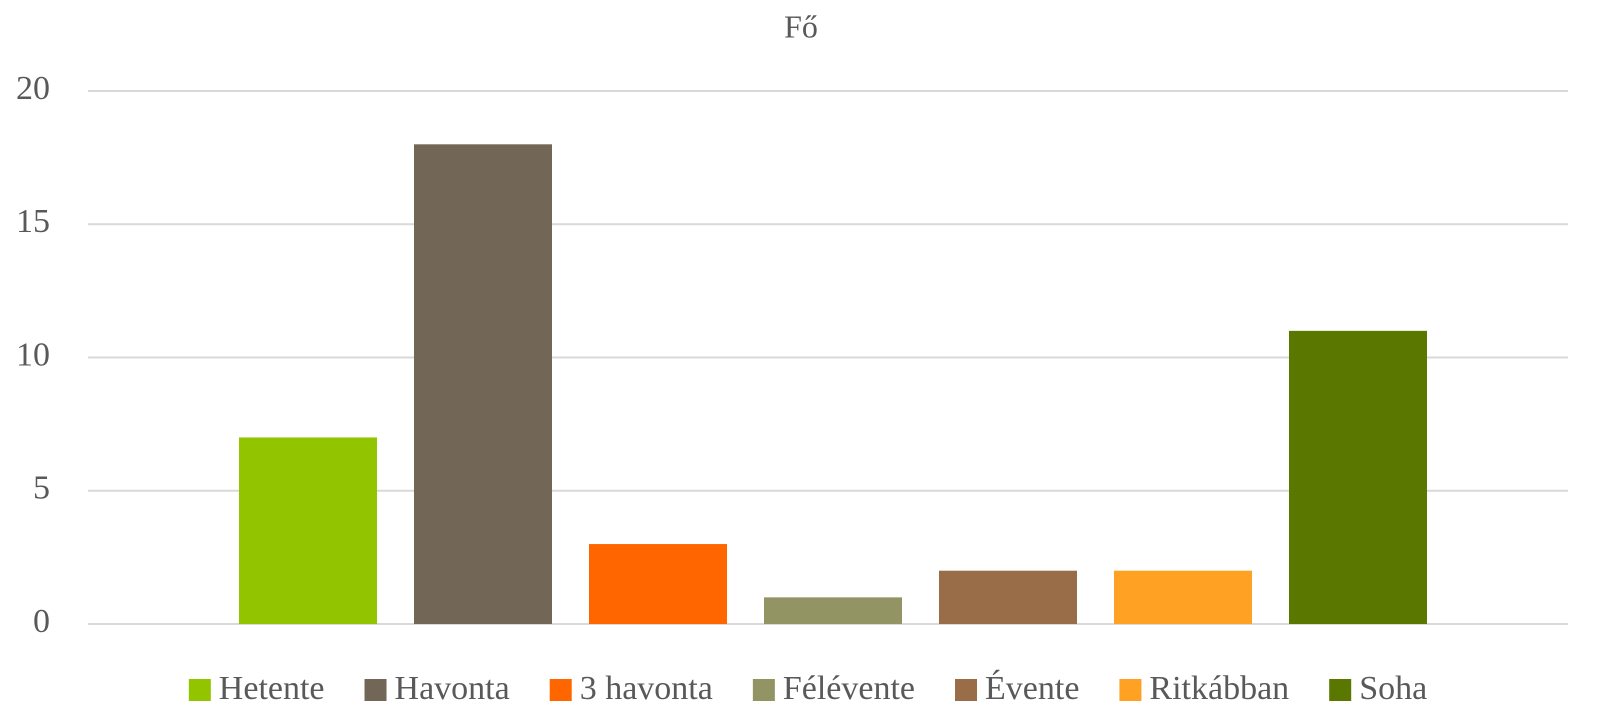 This screenshot has height=727, width=1612. I want to click on chart-title: Fő, so click(801, 26).